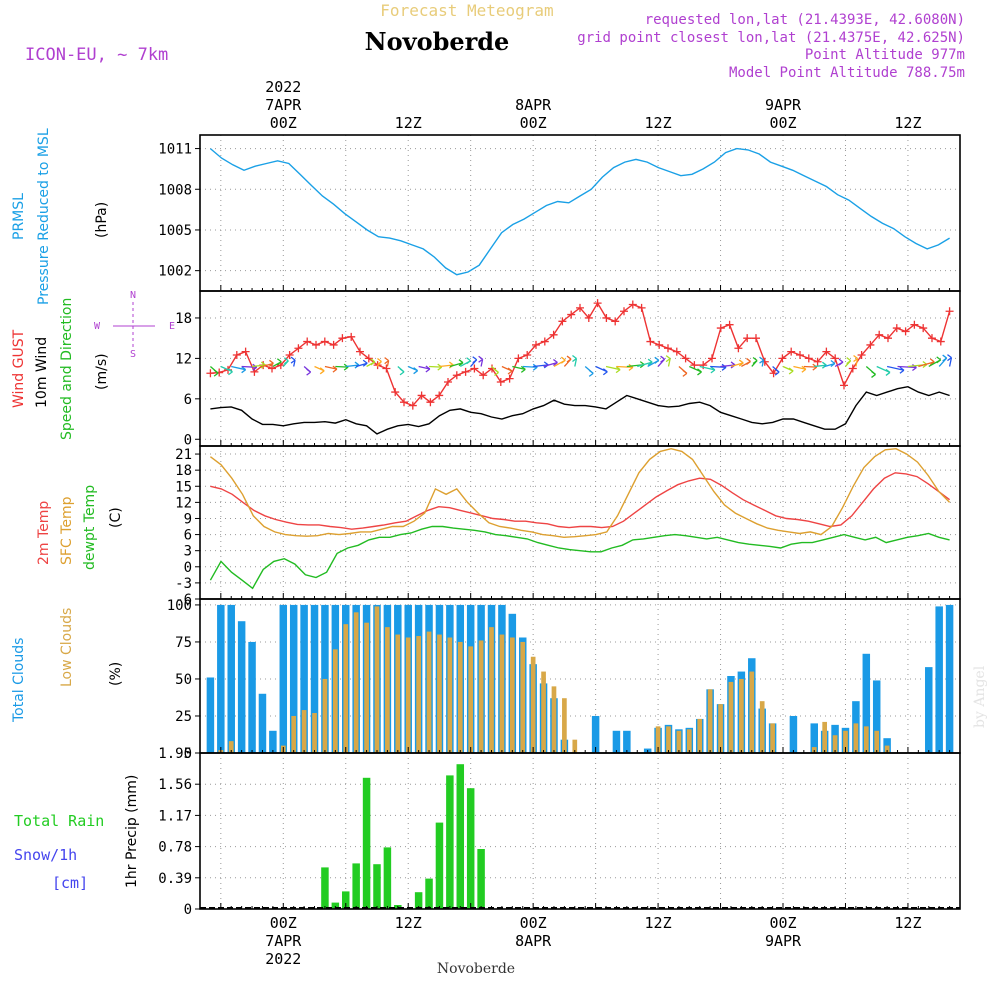 Image resolution: width=1000 pixels, height=1000 pixels. Describe the element at coordinates (19, 216) in the screenshot. I see `pressure-label-1: PRMSL` at that location.